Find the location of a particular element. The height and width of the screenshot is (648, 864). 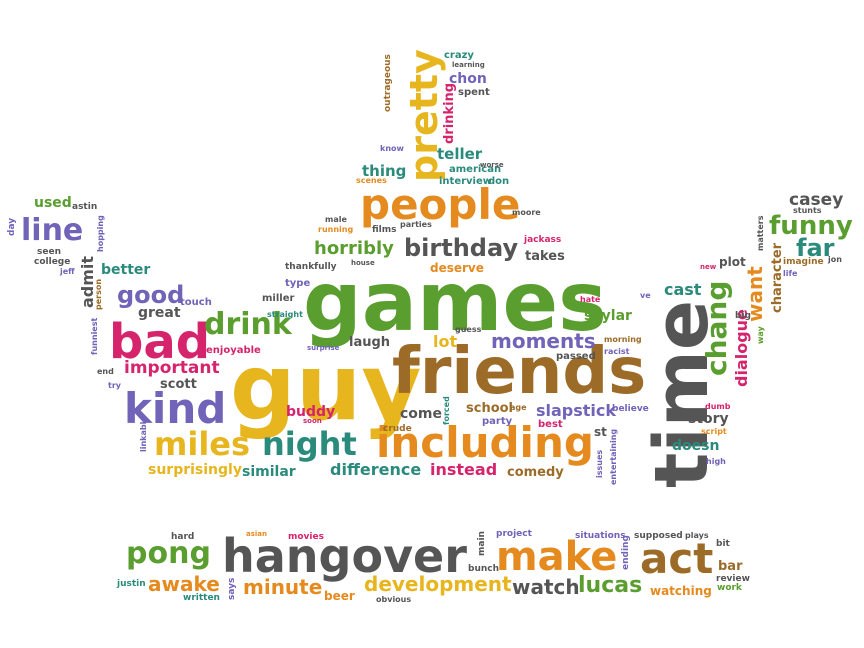

word-justin: justin is located at coordinates (131, 584).